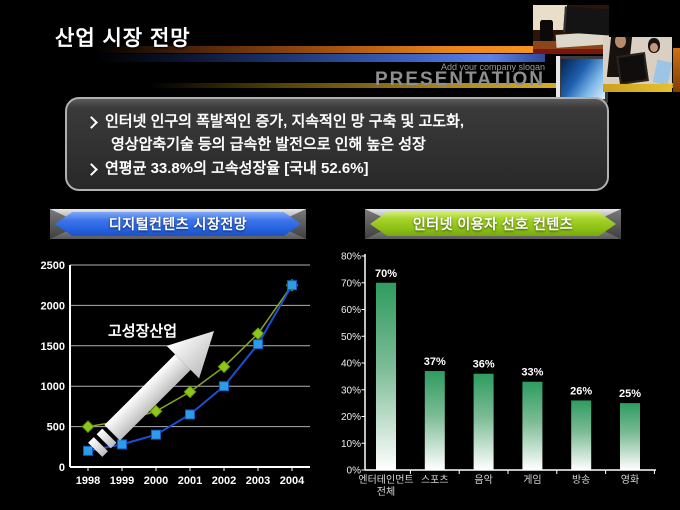  I want to click on laptop-desk-photo, so click(571, 27).